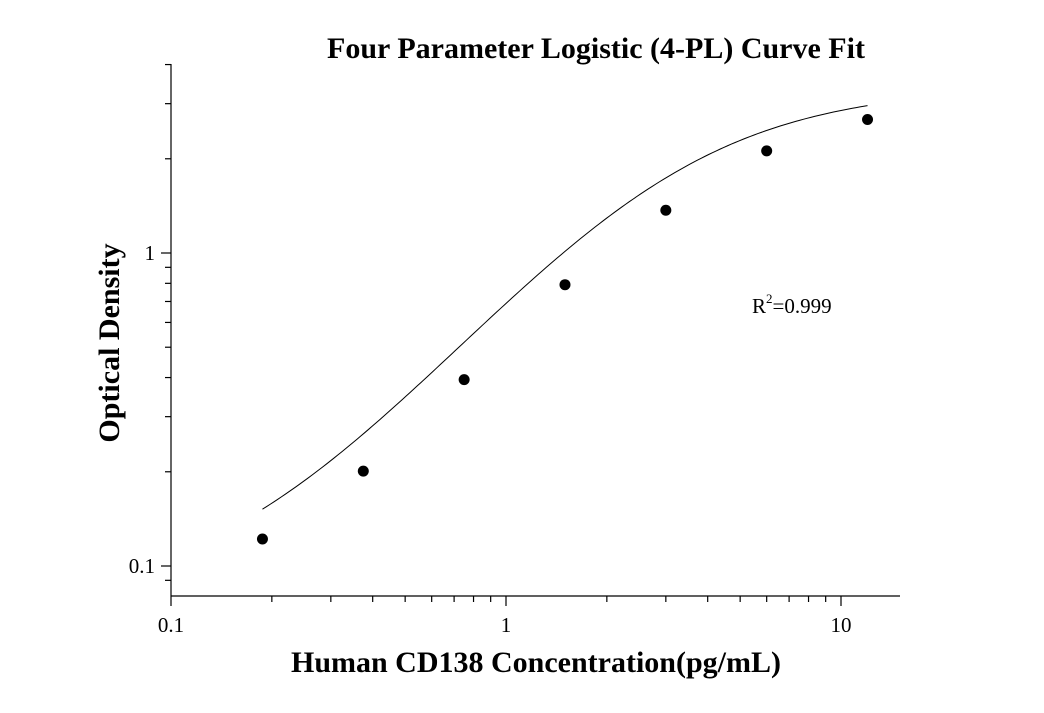 This screenshot has height=713, width=1044. Describe the element at coordinates (841, 625) in the screenshot. I see `x-tick-label: 10` at that location.